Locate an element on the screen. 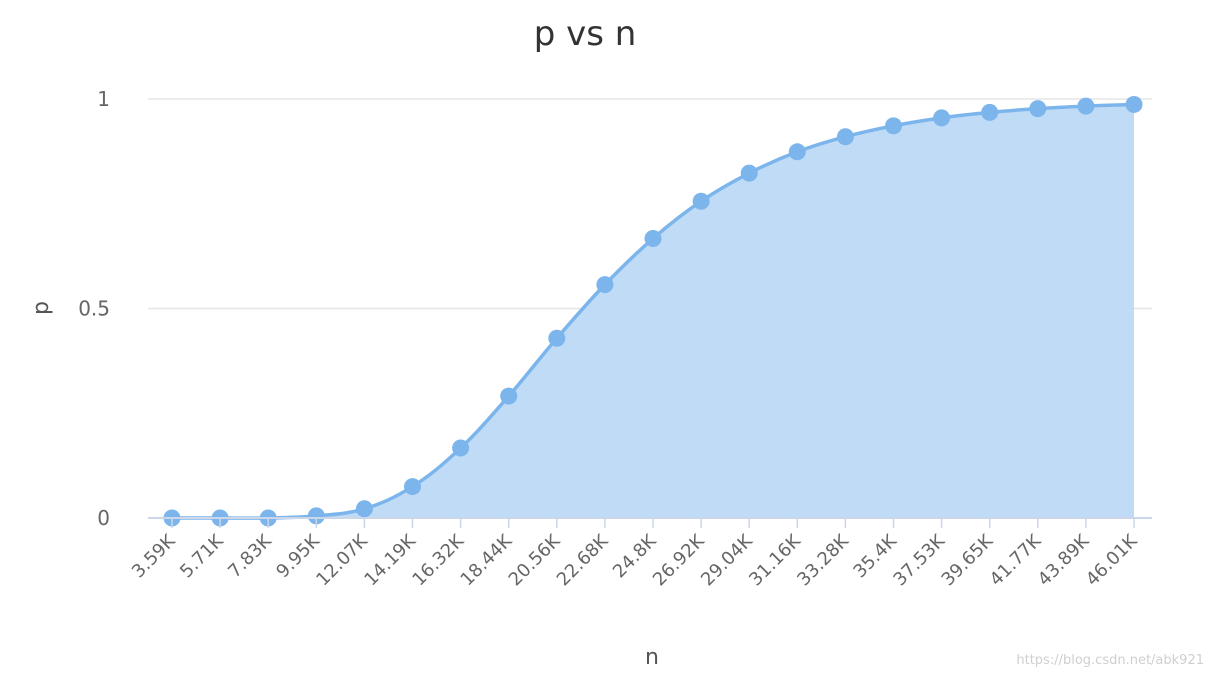  y-tick-label: 0.5 is located at coordinates (94, 309).